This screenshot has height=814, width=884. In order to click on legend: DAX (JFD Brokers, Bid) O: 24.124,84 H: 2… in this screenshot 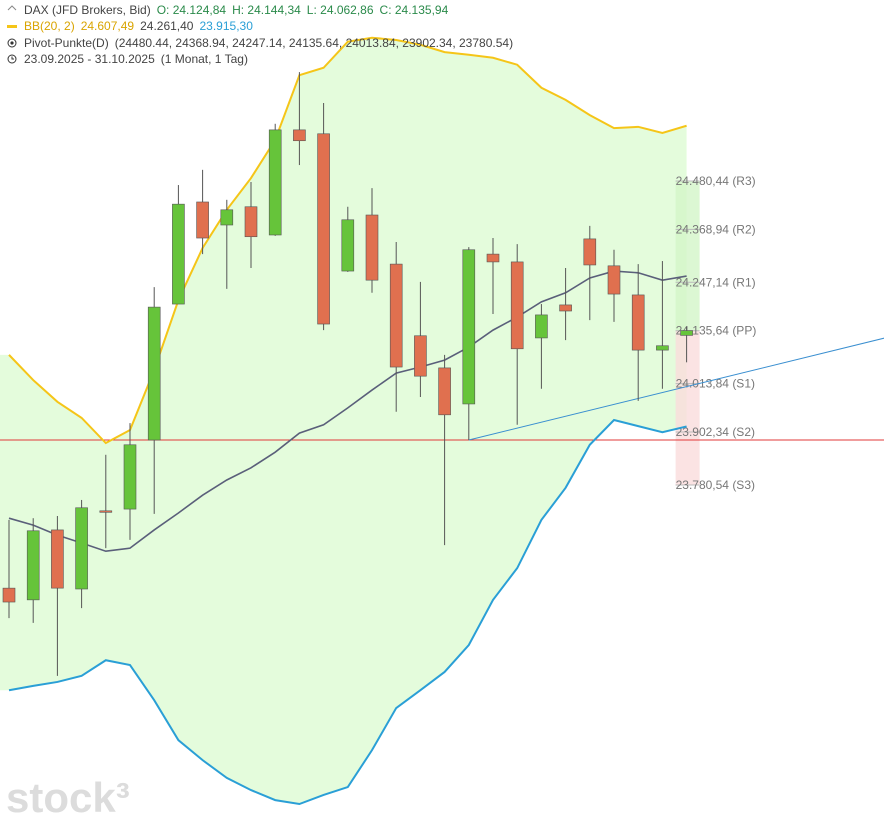, I will do `click(259, 35)`.